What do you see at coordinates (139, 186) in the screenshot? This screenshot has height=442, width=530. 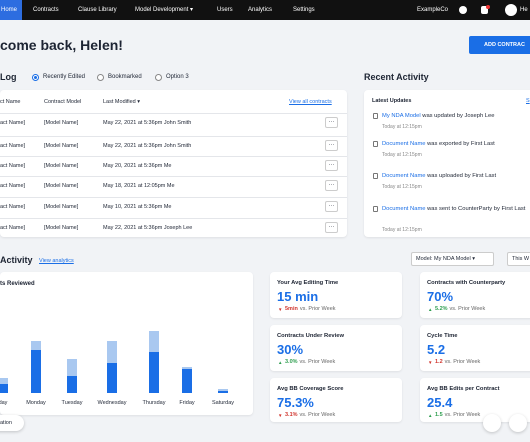 I see `cell: May 18, 2021 at 12:05pm Me` at bounding box center [139, 186].